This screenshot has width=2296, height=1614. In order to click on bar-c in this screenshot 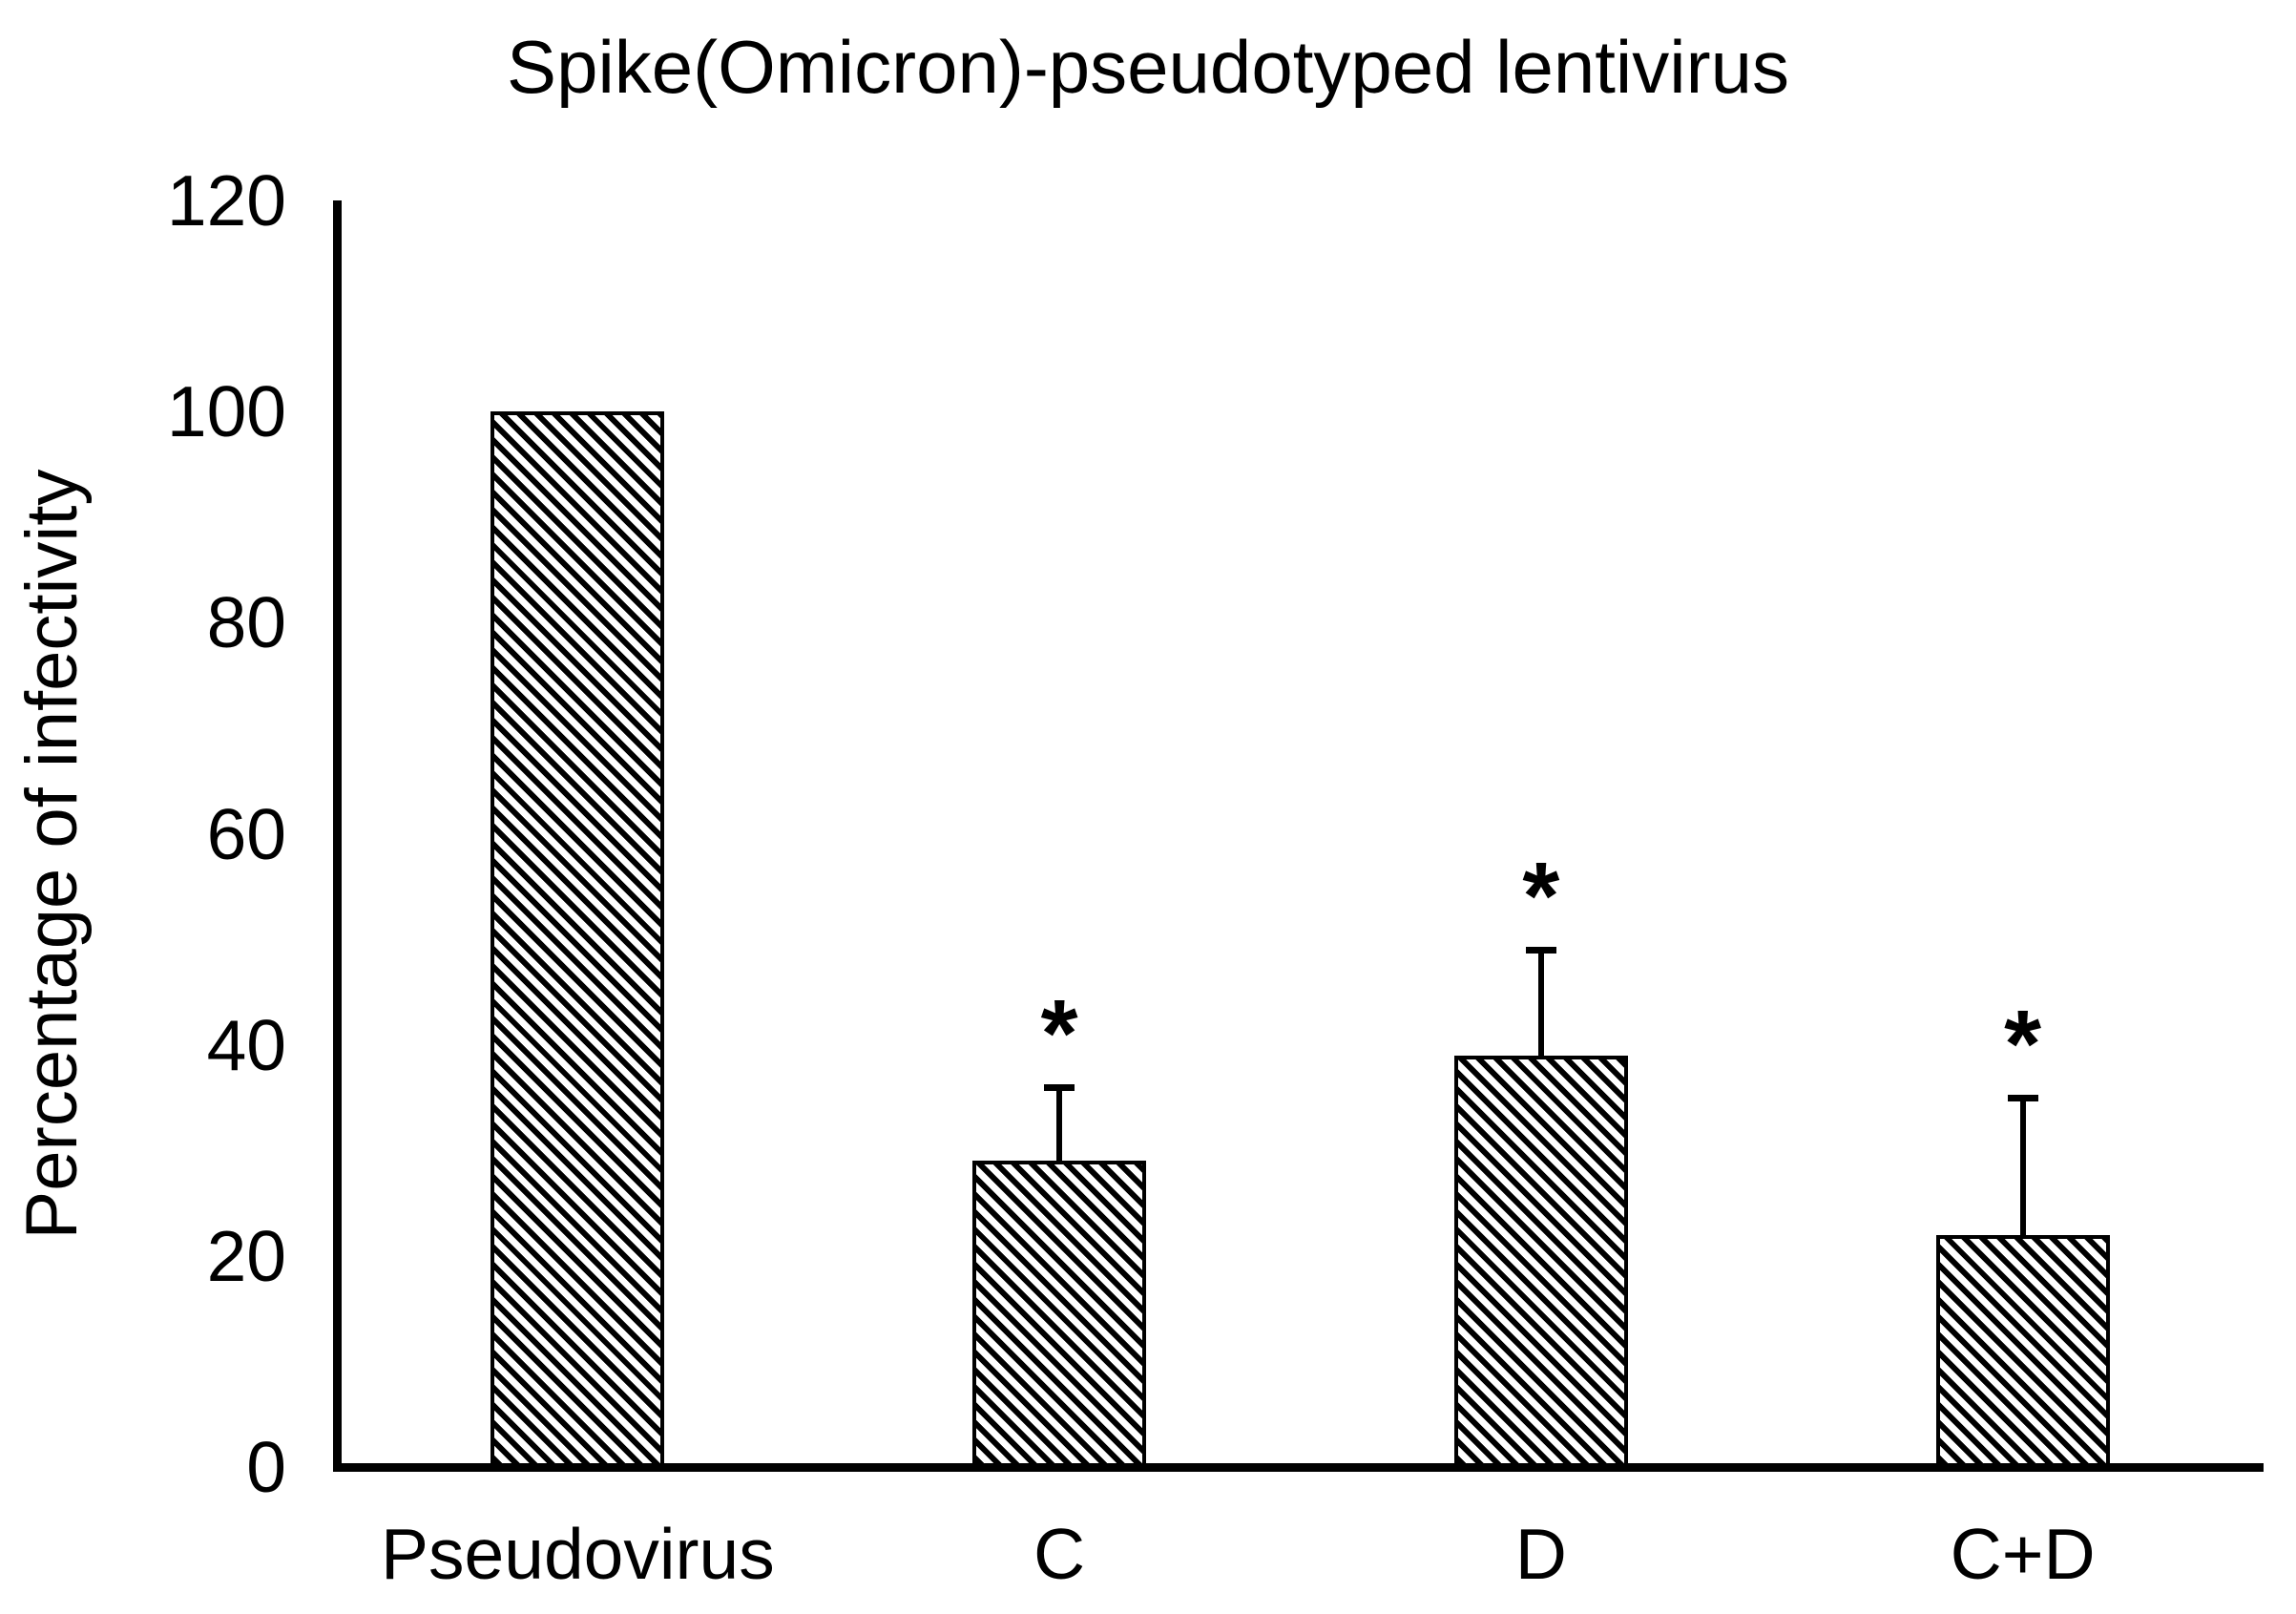, I will do `click(1060, 1314)`.